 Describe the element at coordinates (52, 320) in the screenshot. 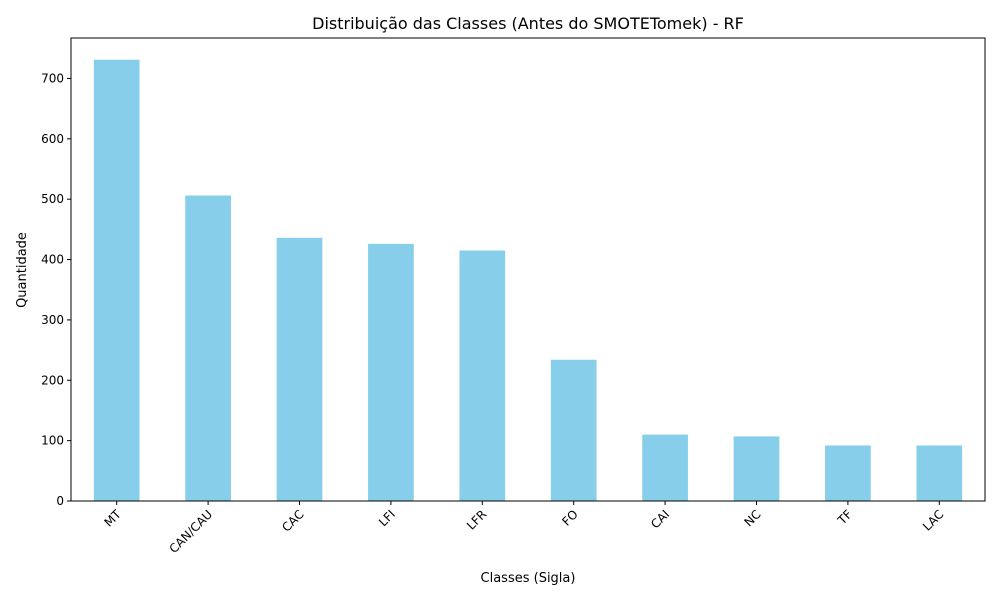

I see `y-tick-label: 300` at that location.